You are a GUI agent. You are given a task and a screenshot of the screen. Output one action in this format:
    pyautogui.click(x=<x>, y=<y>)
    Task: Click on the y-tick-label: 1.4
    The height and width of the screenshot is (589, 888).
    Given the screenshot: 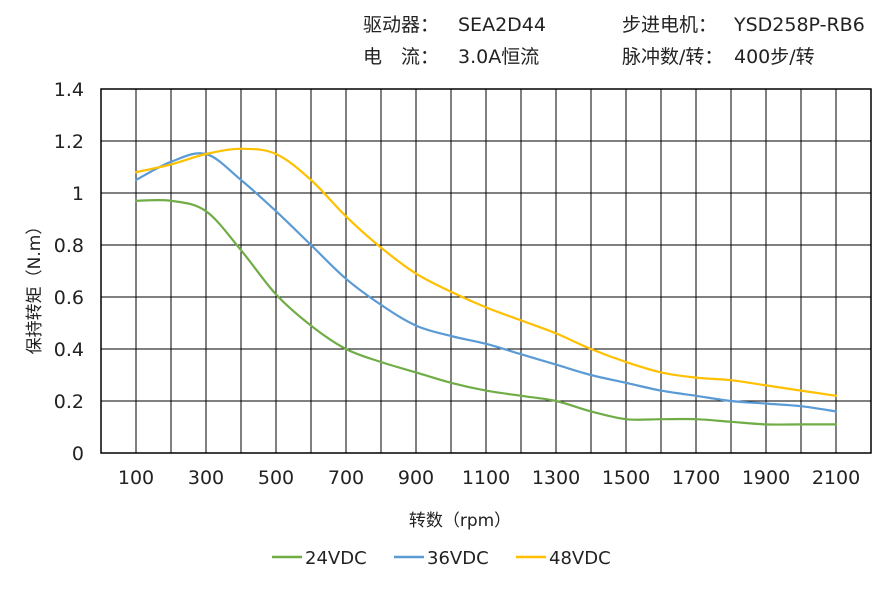 What is the action you would take?
    pyautogui.click(x=69, y=90)
    